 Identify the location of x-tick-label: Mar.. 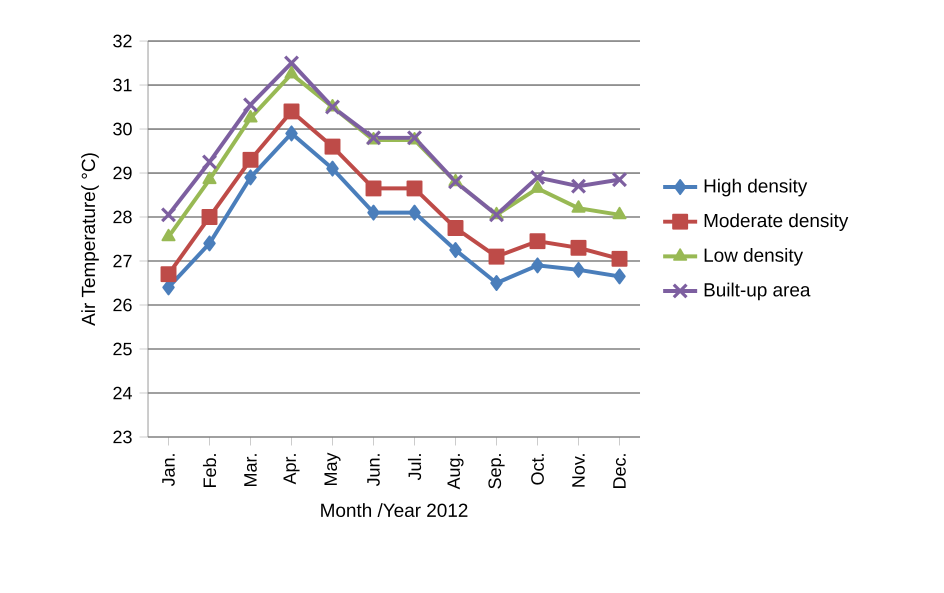
(250, 470).